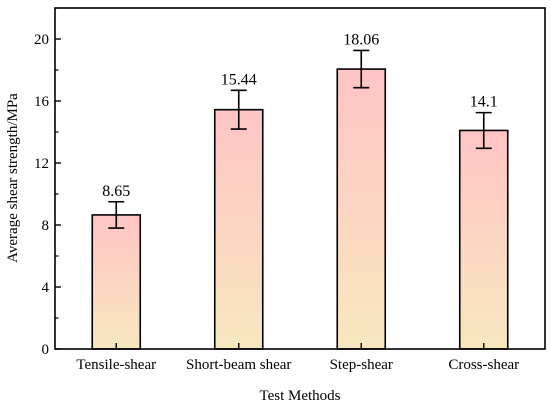 This screenshot has width=550, height=406. I want to click on y-axis: 0 4 8 12 16 20, so click(47, 182).